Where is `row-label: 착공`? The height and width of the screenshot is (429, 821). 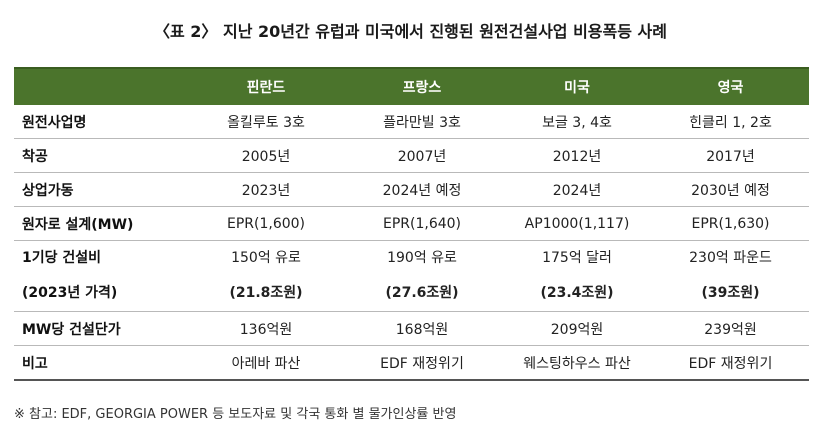
row-label: 착공 is located at coordinates (102, 155).